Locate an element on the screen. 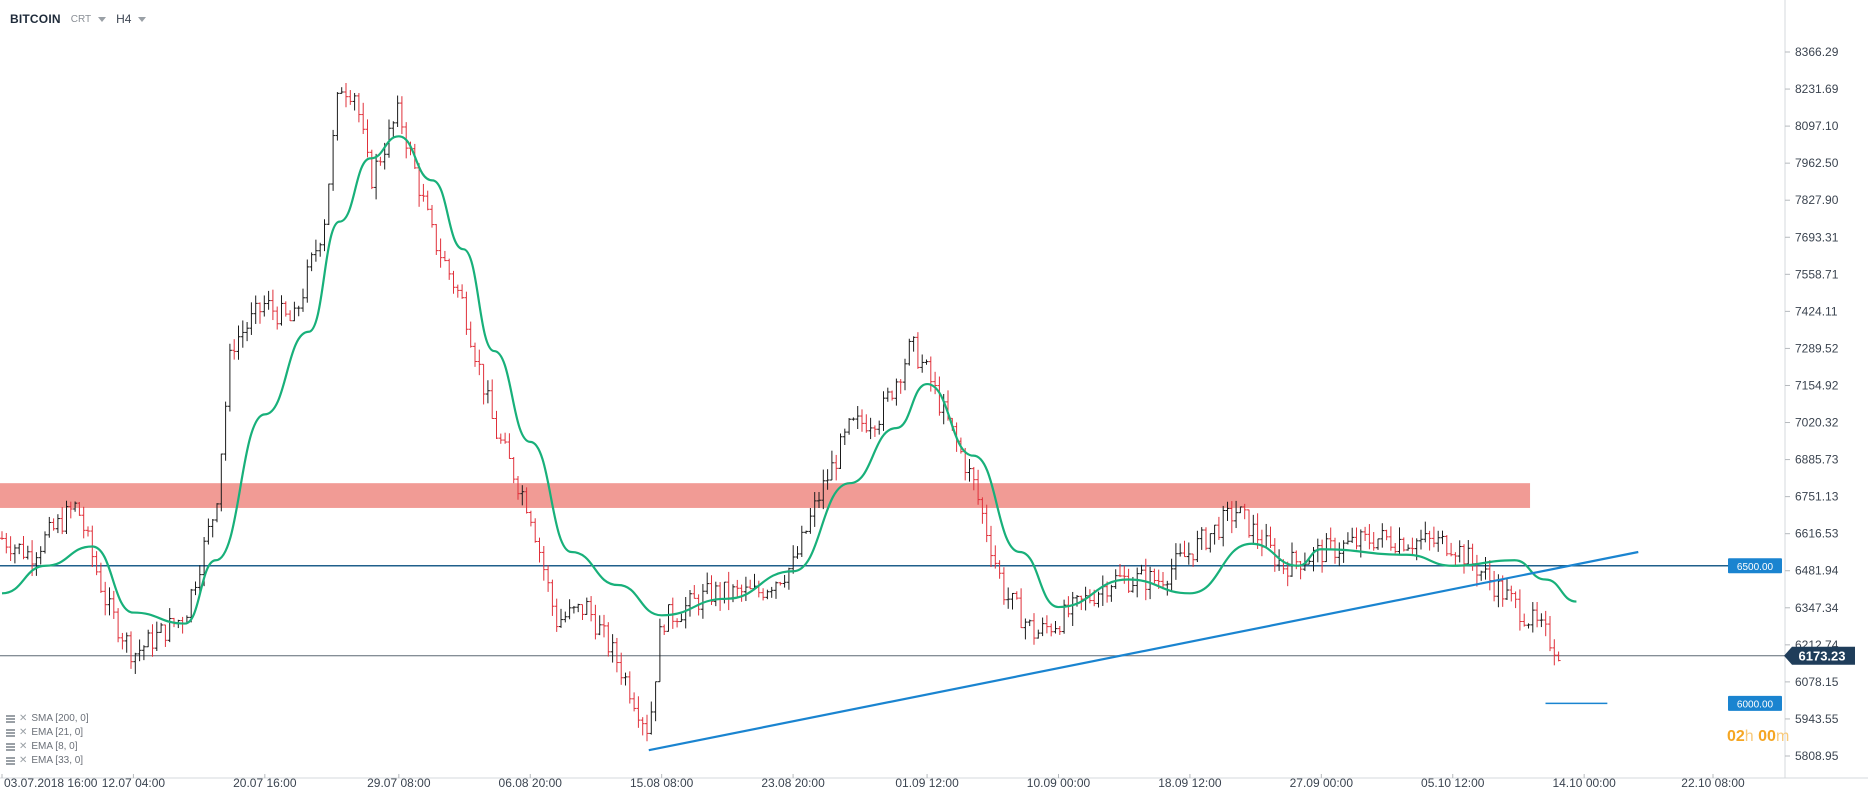 The width and height of the screenshot is (1868, 790). resistance-zone is located at coordinates (765, 495).